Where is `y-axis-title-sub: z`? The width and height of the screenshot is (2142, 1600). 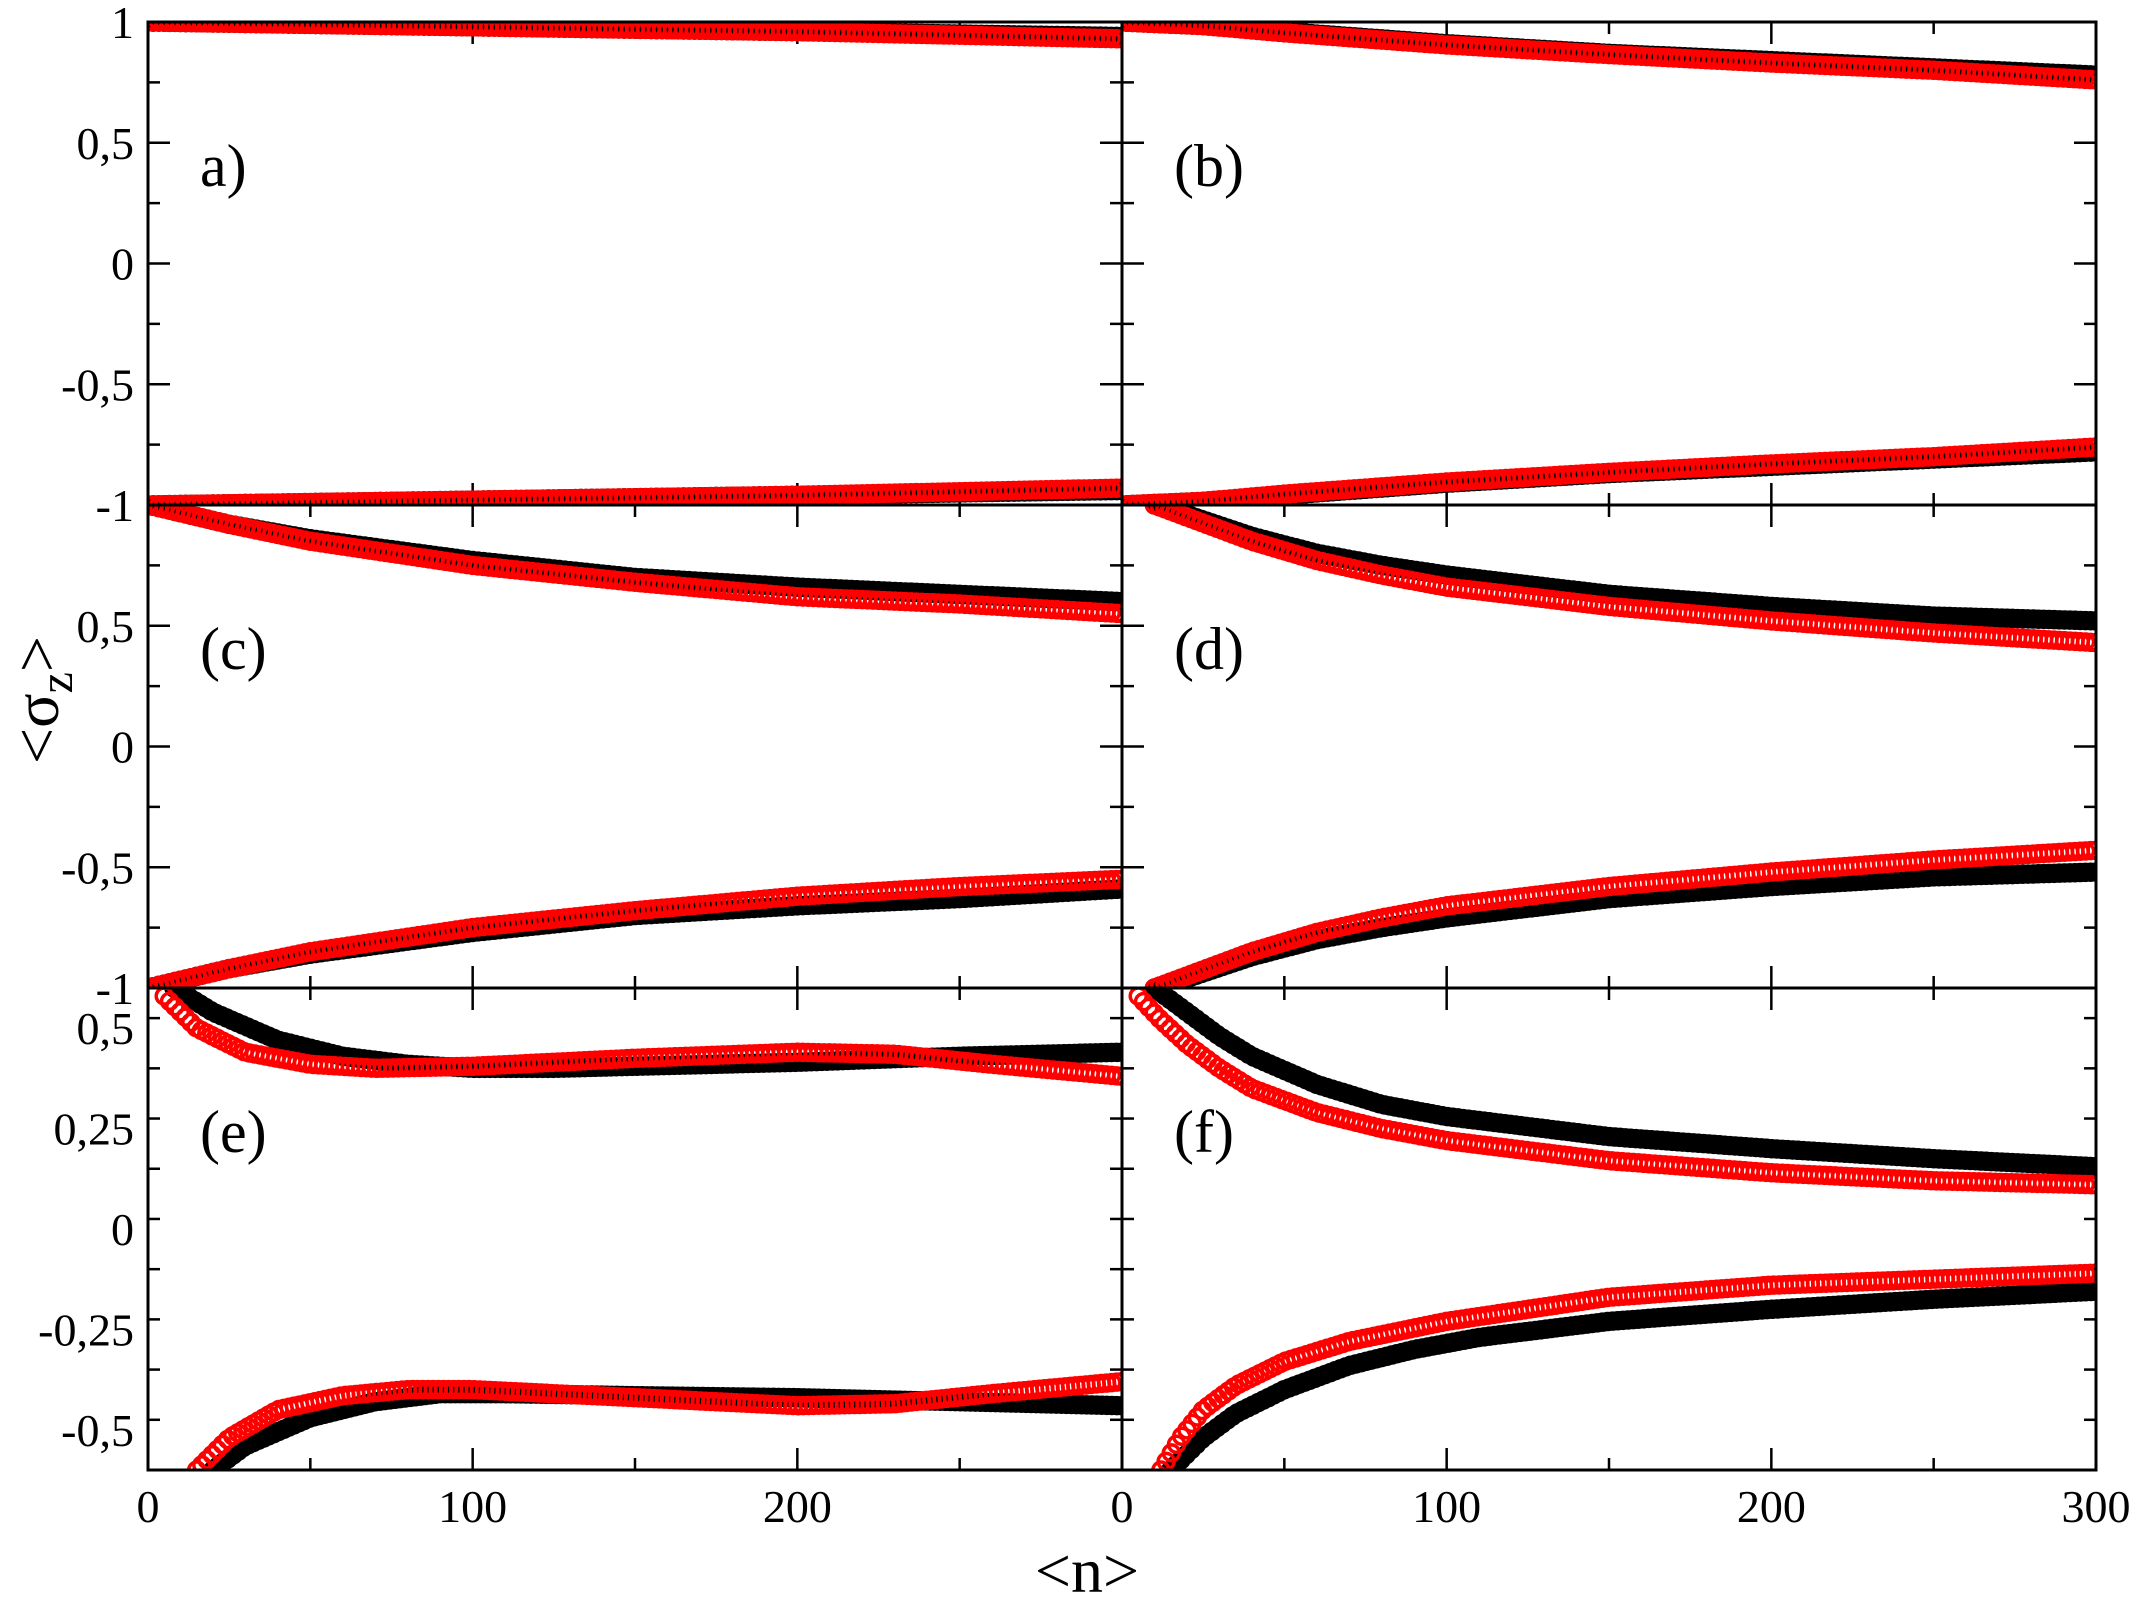
y-axis-title-sub: z is located at coordinates (56, 682).